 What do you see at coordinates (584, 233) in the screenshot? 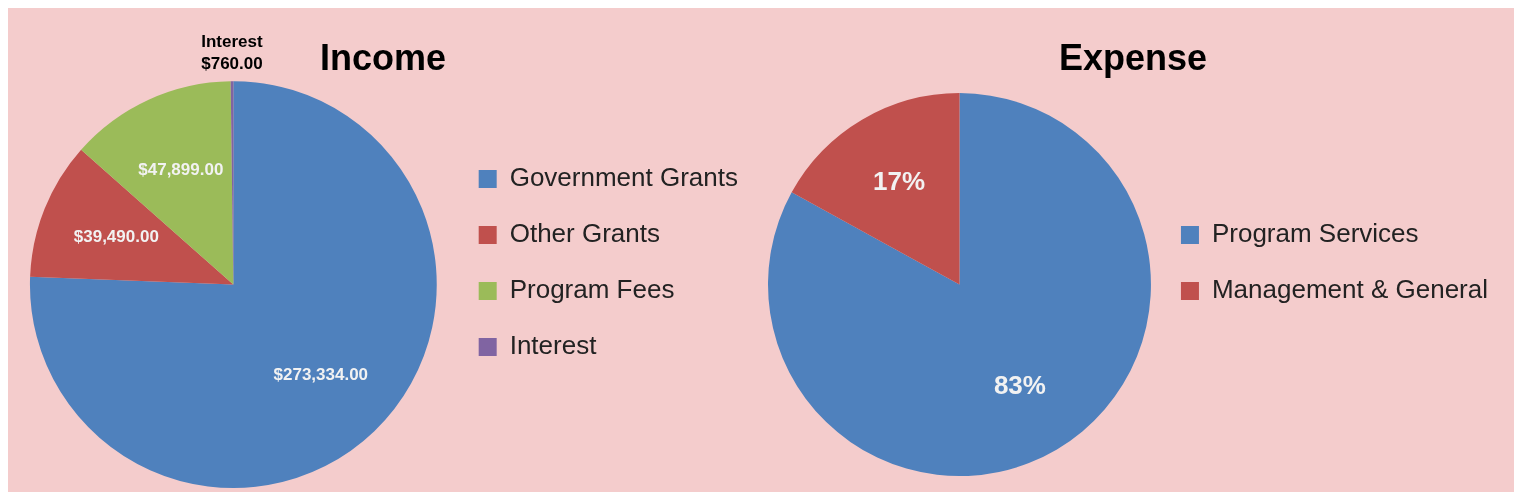
I see `legend-label: Other Grants` at bounding box center [584, 233].